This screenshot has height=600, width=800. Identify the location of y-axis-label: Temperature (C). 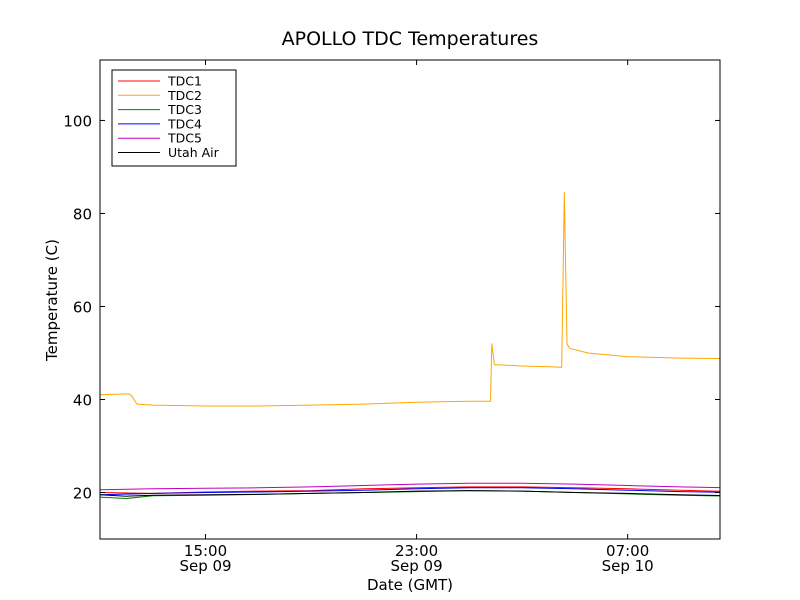
(52, 300).